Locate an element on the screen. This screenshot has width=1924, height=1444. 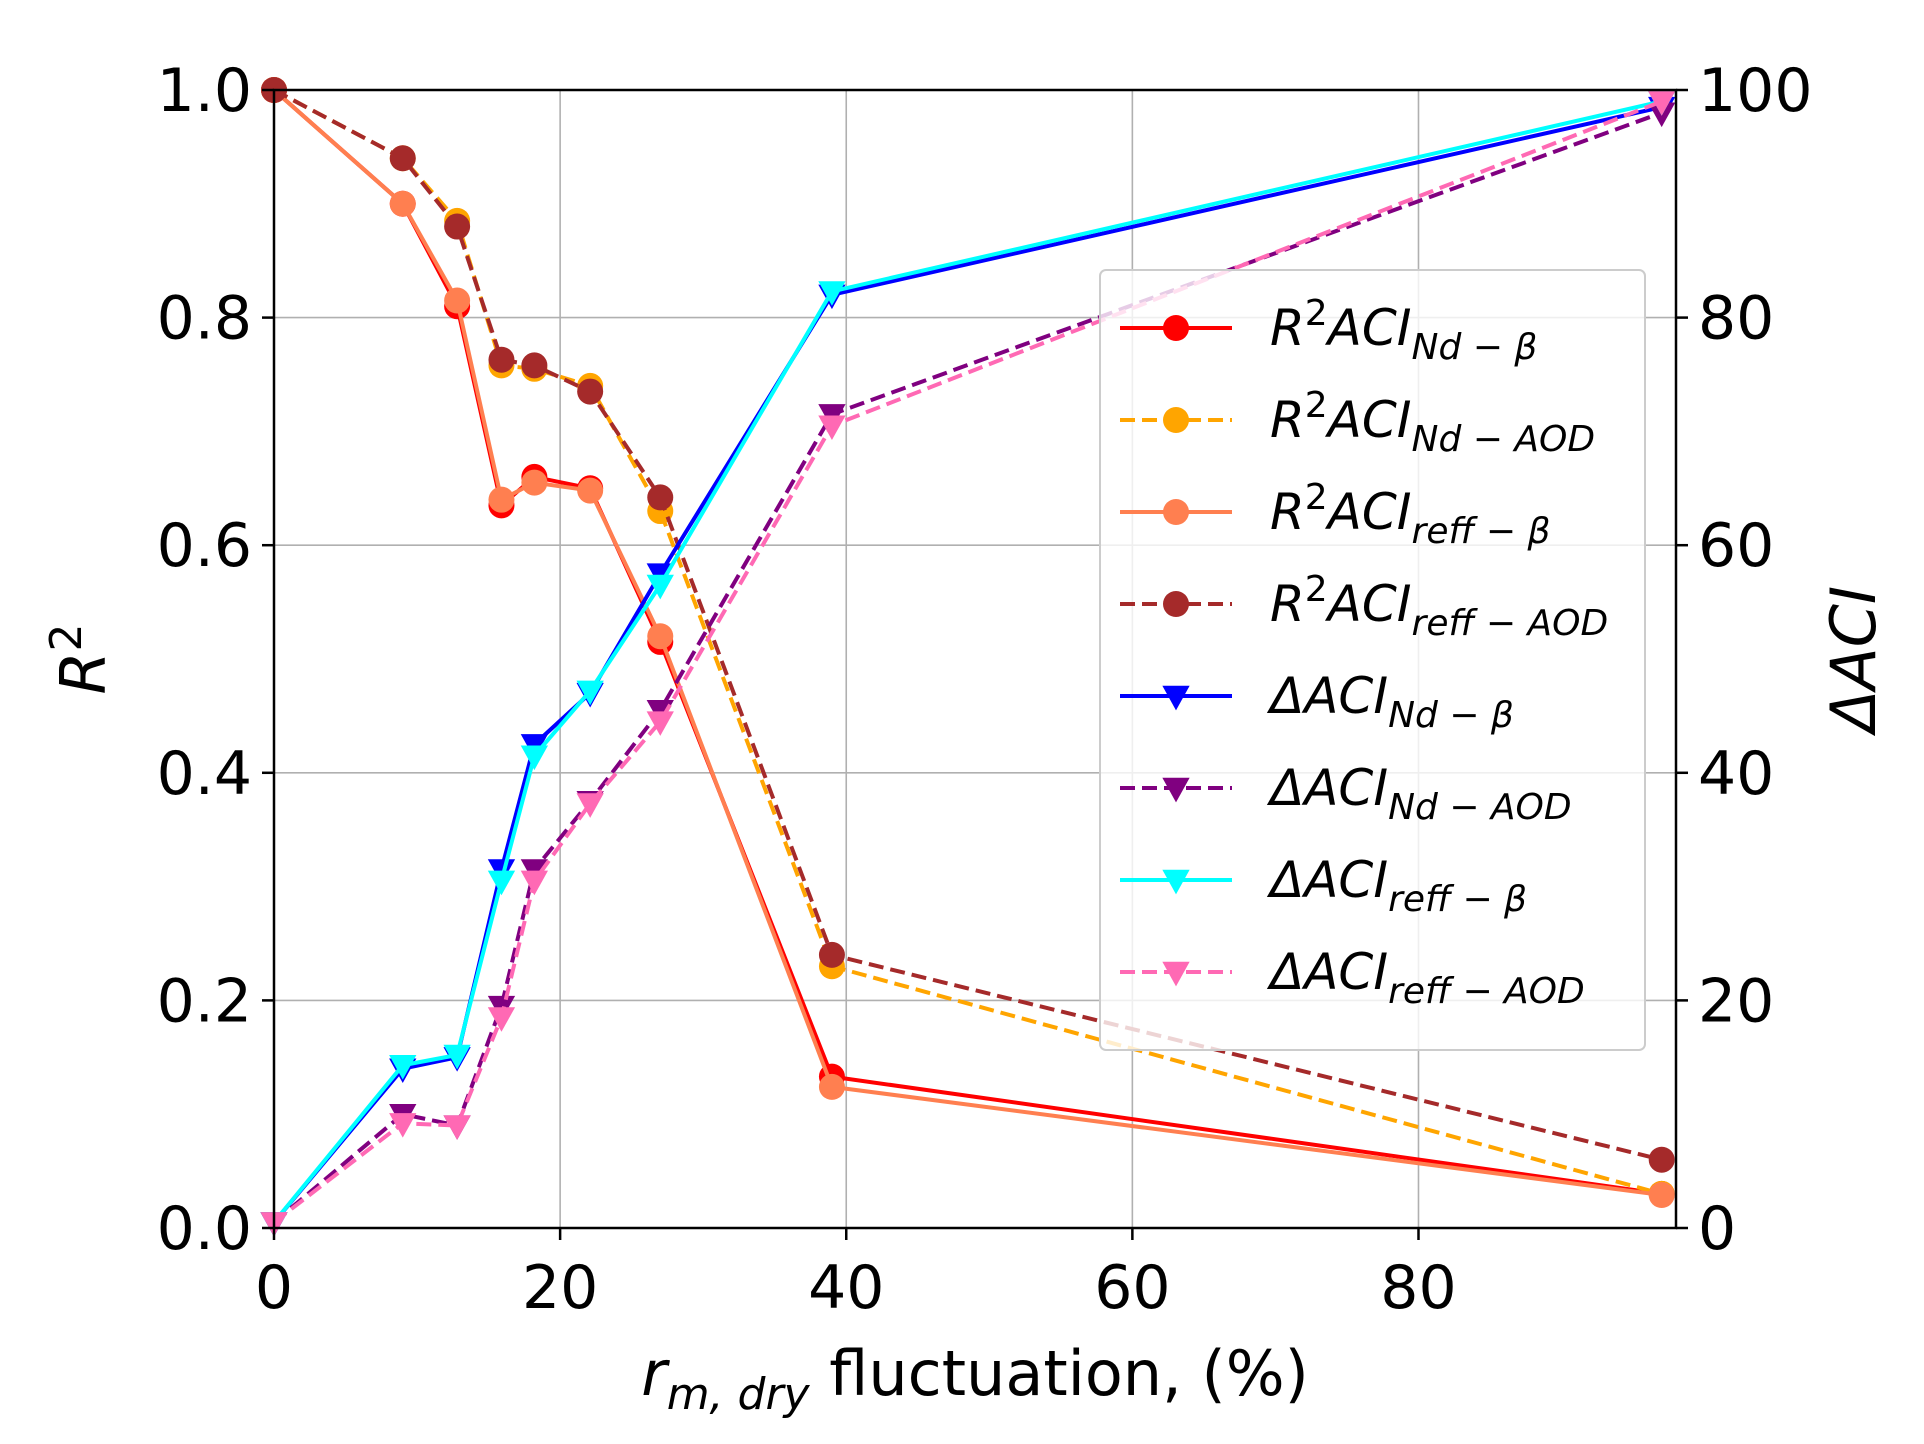
x-tick-label: 20 is located at coordinates (560, 1288).